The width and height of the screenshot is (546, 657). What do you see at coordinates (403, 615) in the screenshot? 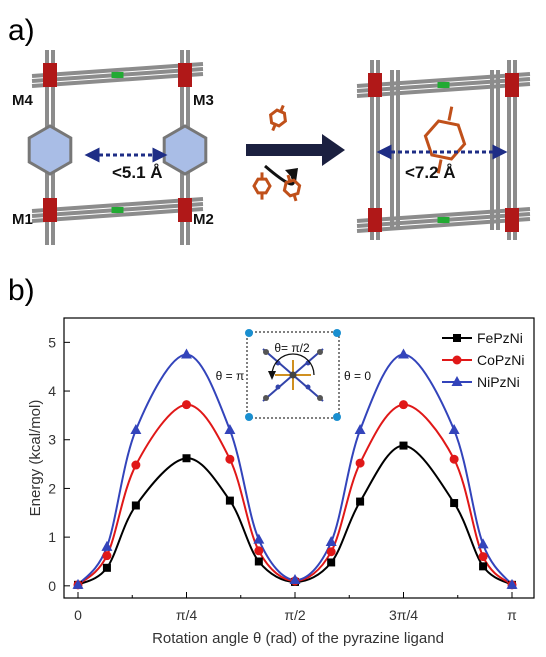
I see `x-tick-label: 3π/4` at bounding box center [403, 615].